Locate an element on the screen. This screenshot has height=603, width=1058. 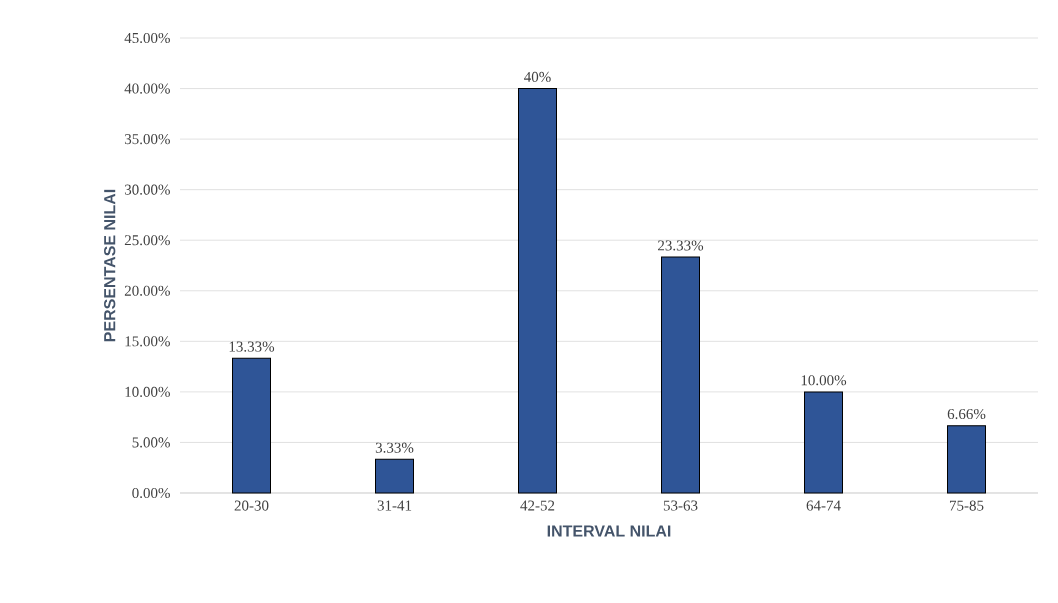
x-tick-label: 31-41 is located at coordinates (394, 505).